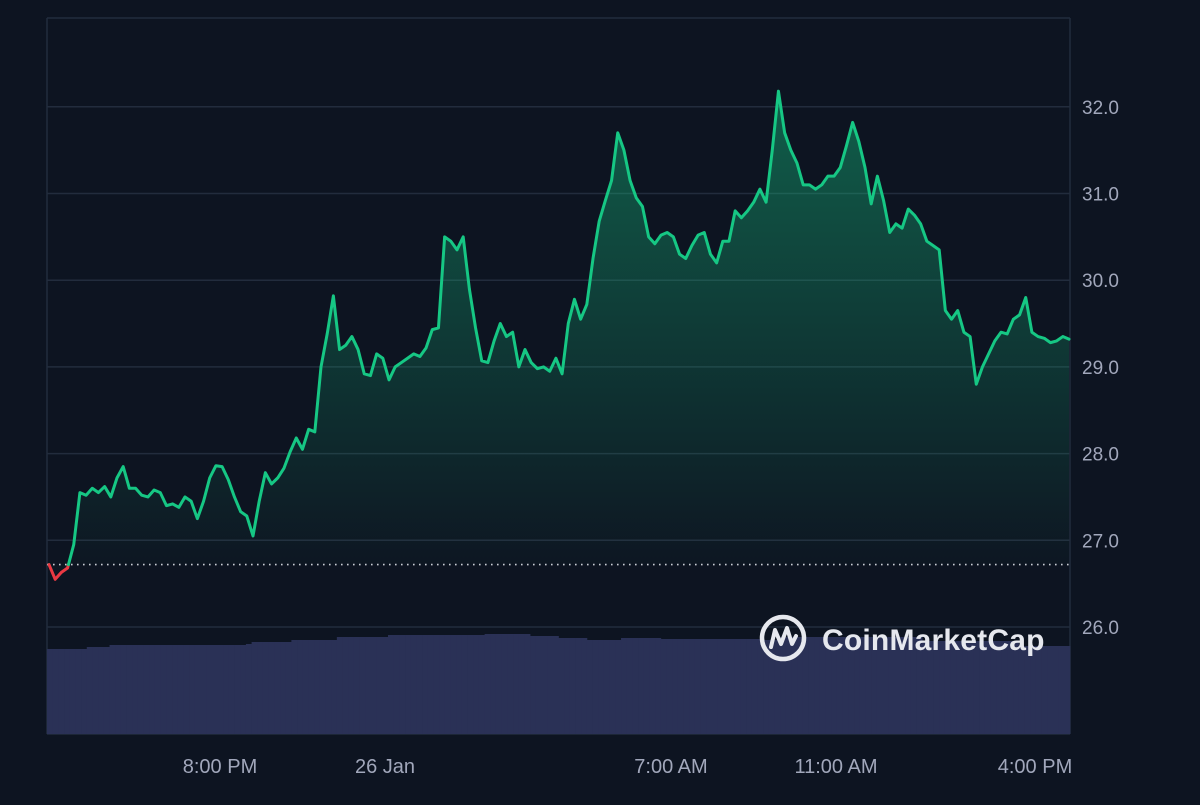 This screenshot has height=805, width=1200. I want to click on x-axis-ticks: 8:00 PM 26 Jan 7:00 AM 11:00 AM 4:00 PM, so click(627, 767).